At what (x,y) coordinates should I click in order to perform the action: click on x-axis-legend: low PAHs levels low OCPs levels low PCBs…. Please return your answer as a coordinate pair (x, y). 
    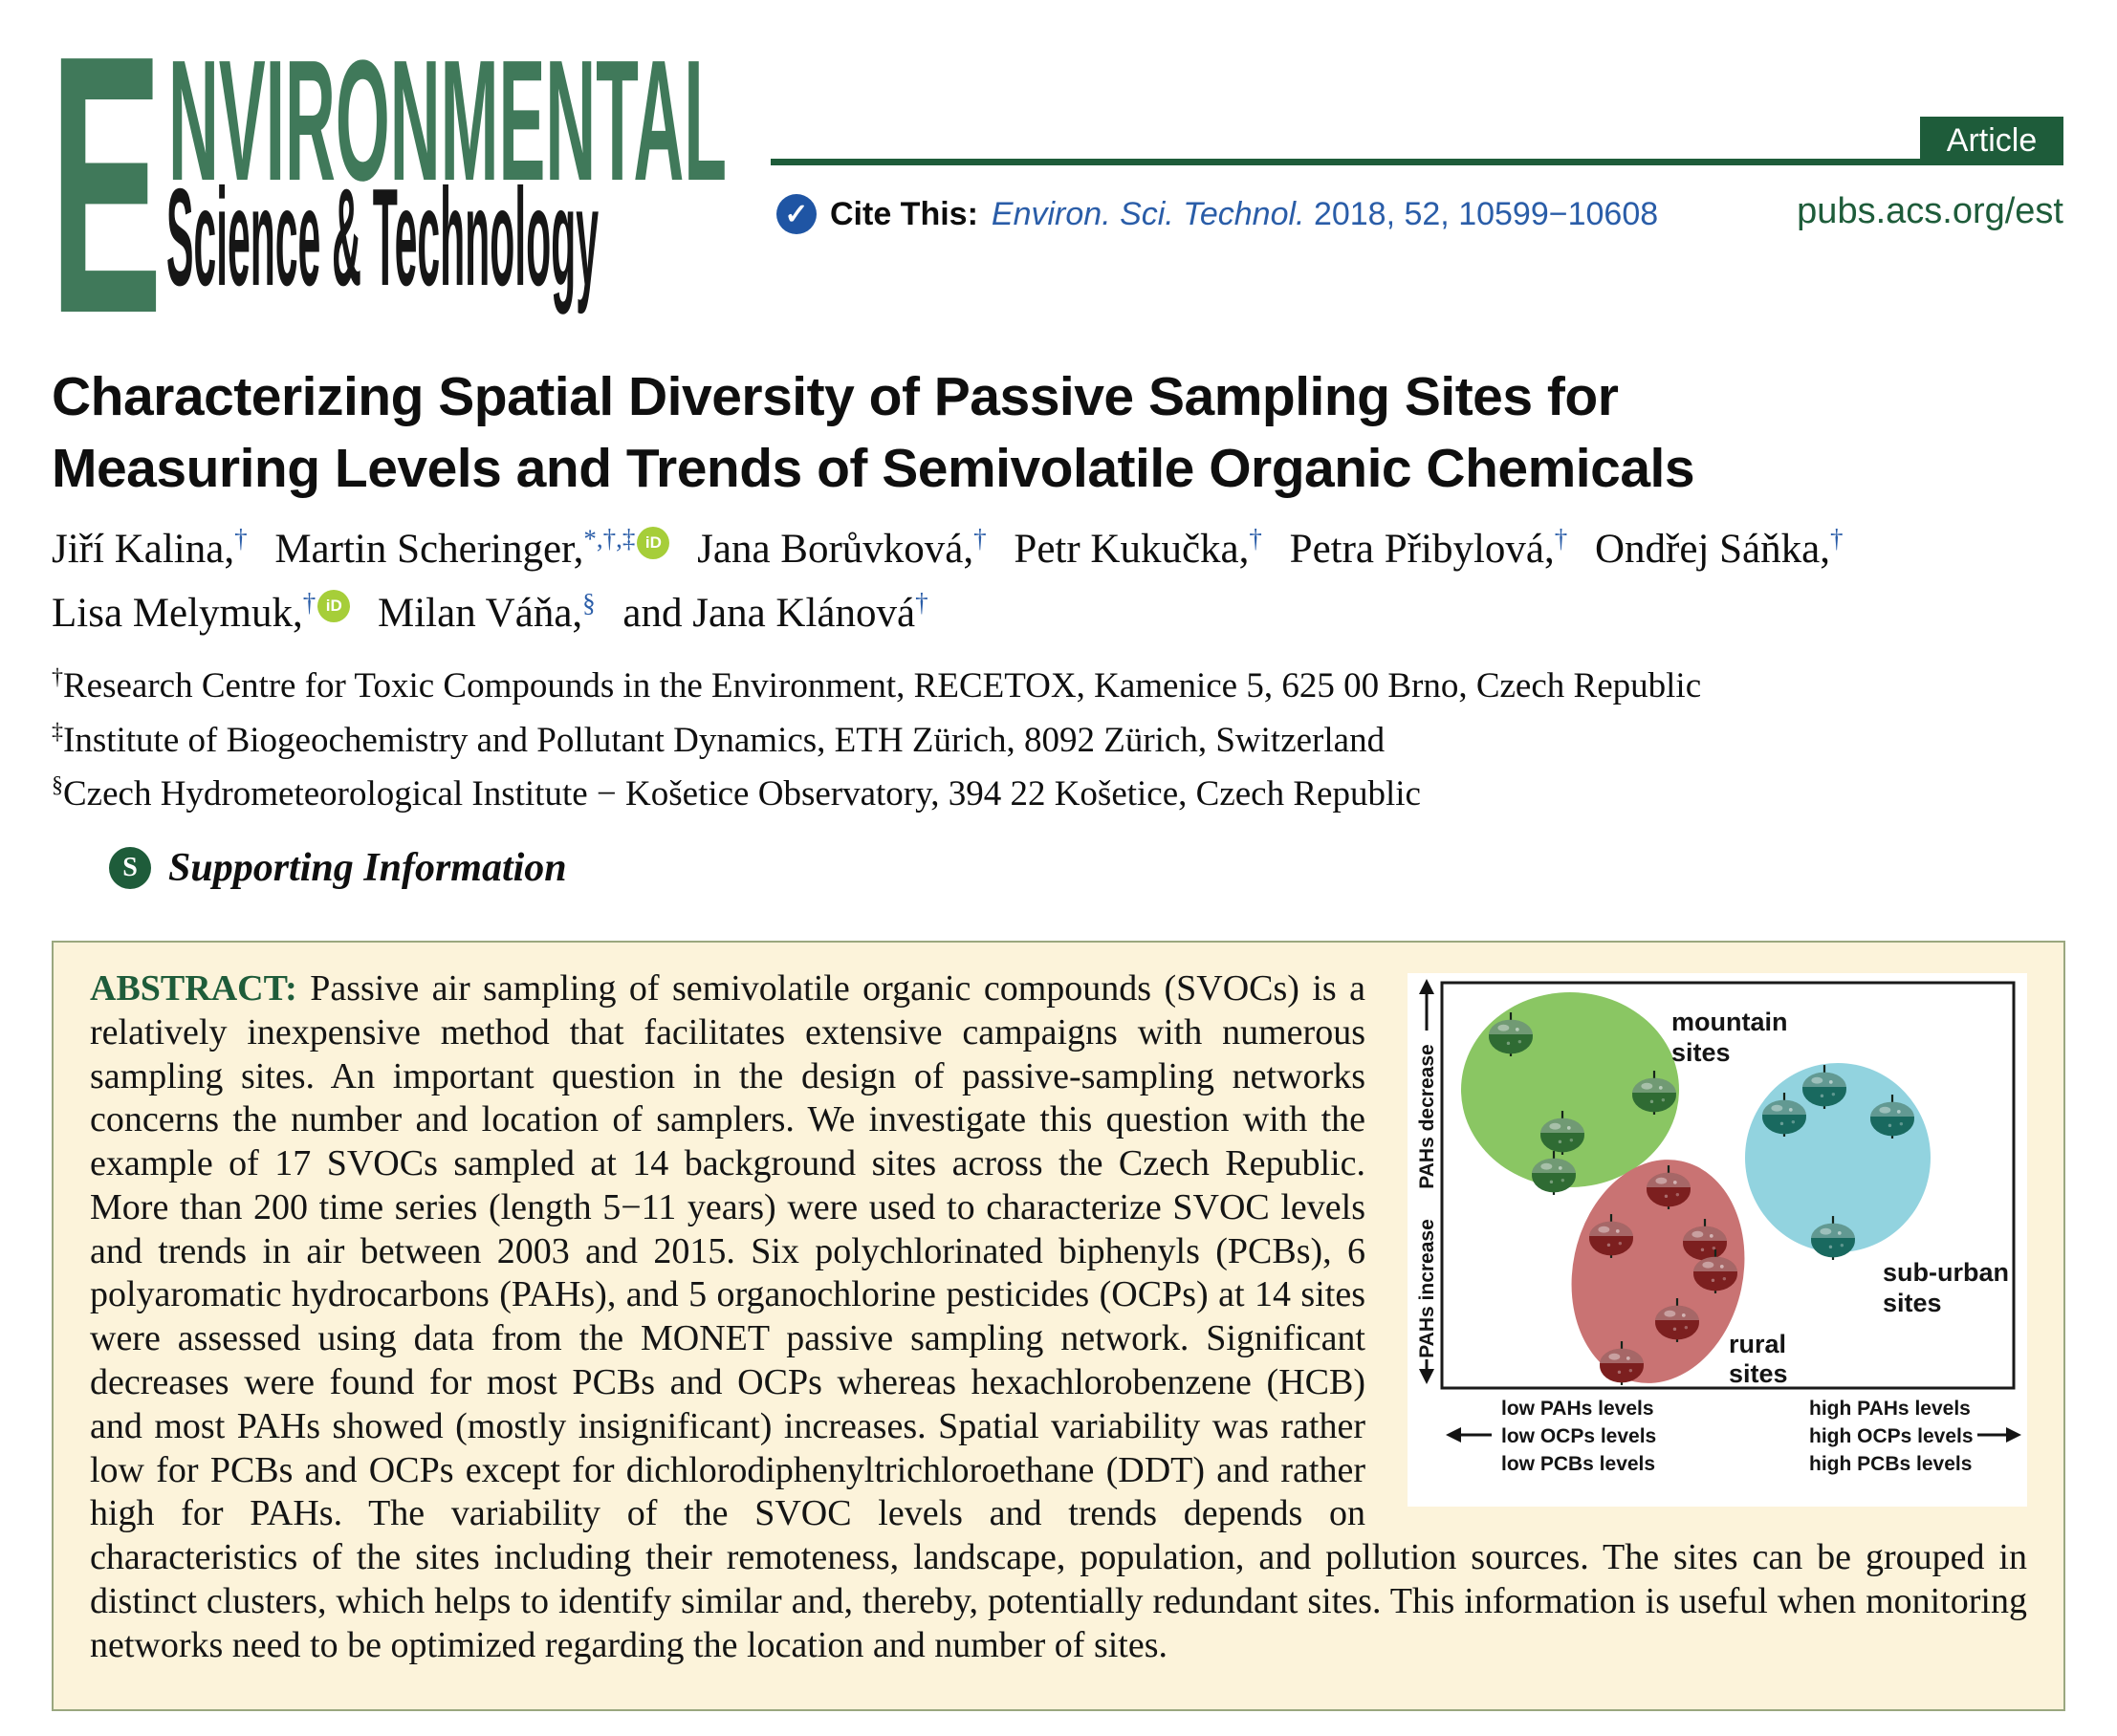
    Looking at the image, I should click on (1733, 1436).